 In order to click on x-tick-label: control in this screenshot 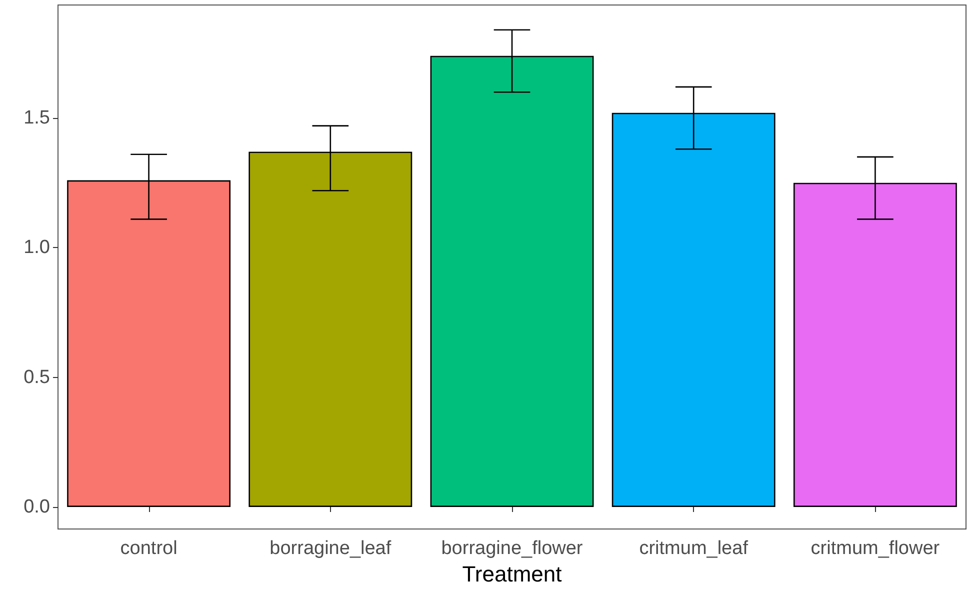, I will do `click(149, 548)`.